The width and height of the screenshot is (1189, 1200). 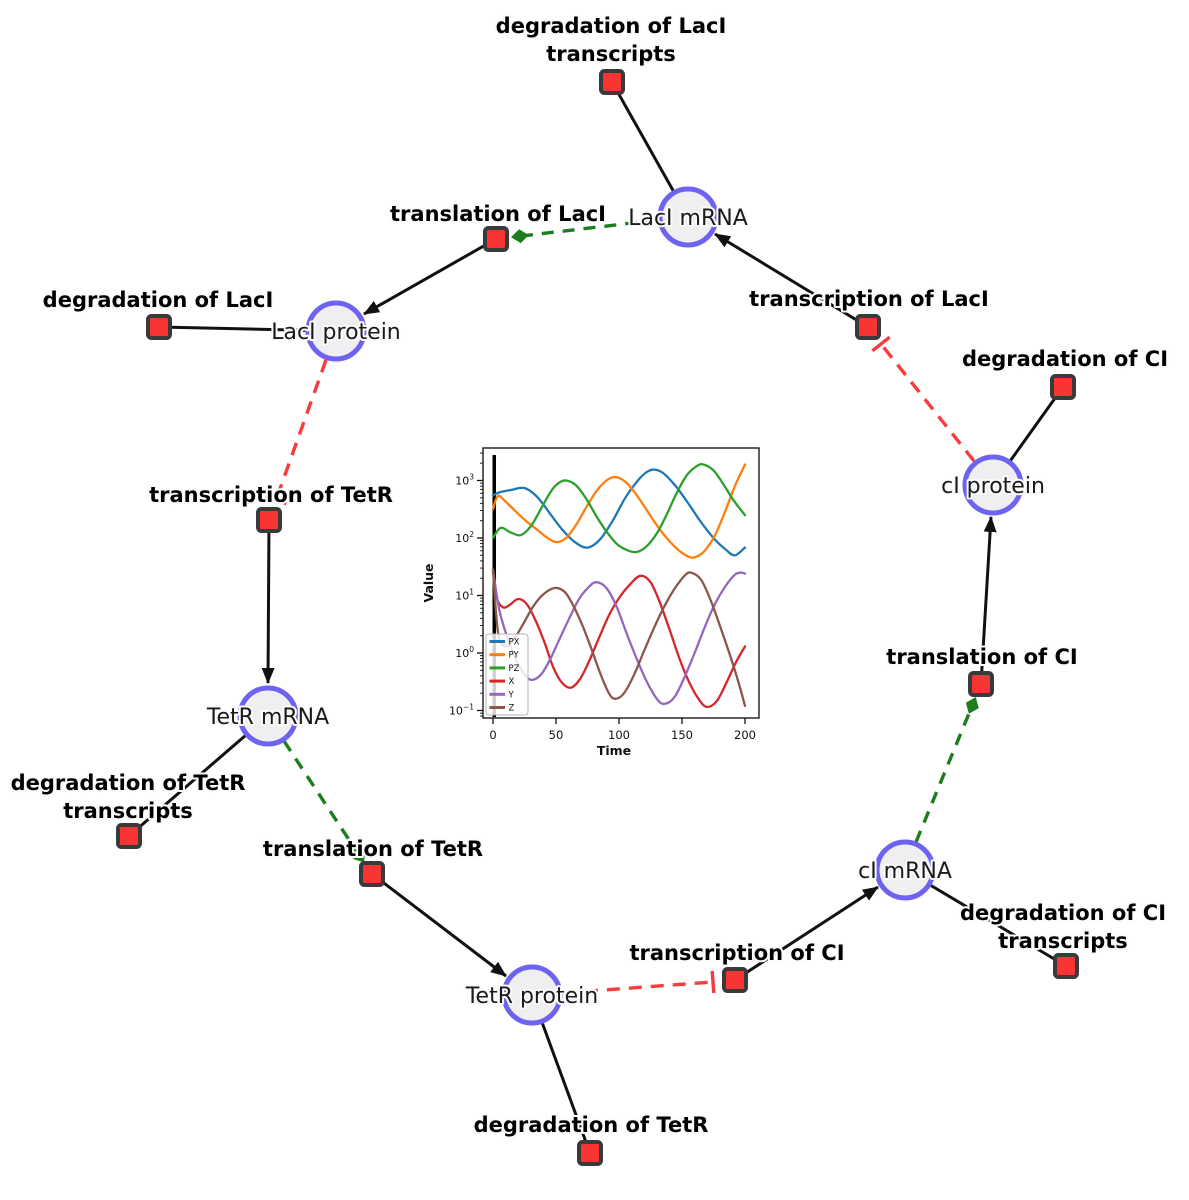 I want to click on species-node-laci-protein, so click(x=336, y=331).